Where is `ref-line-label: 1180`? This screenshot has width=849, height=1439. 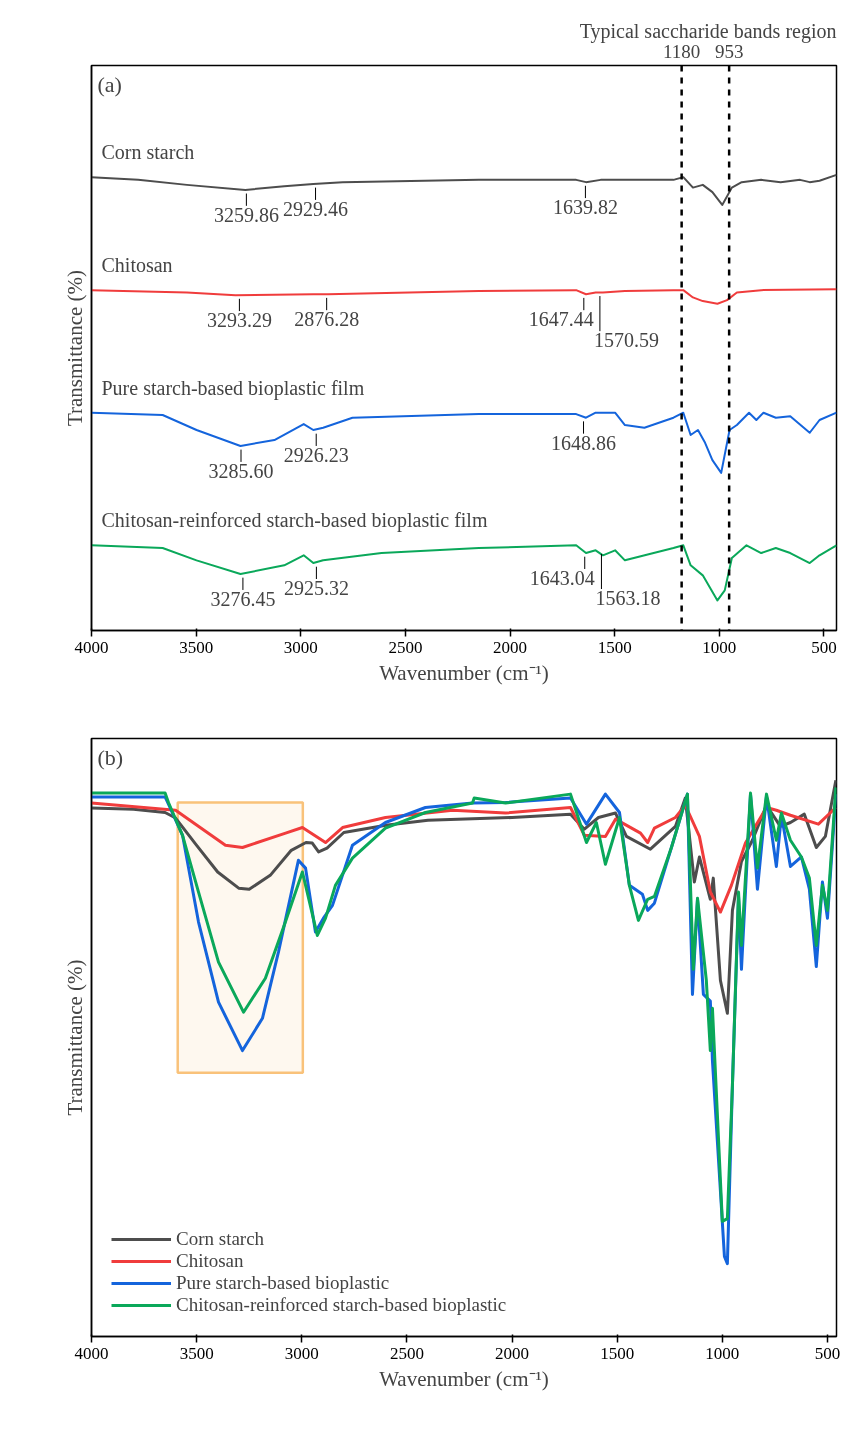
ref-line-label: 1180 is located at coordinates (681, 51).